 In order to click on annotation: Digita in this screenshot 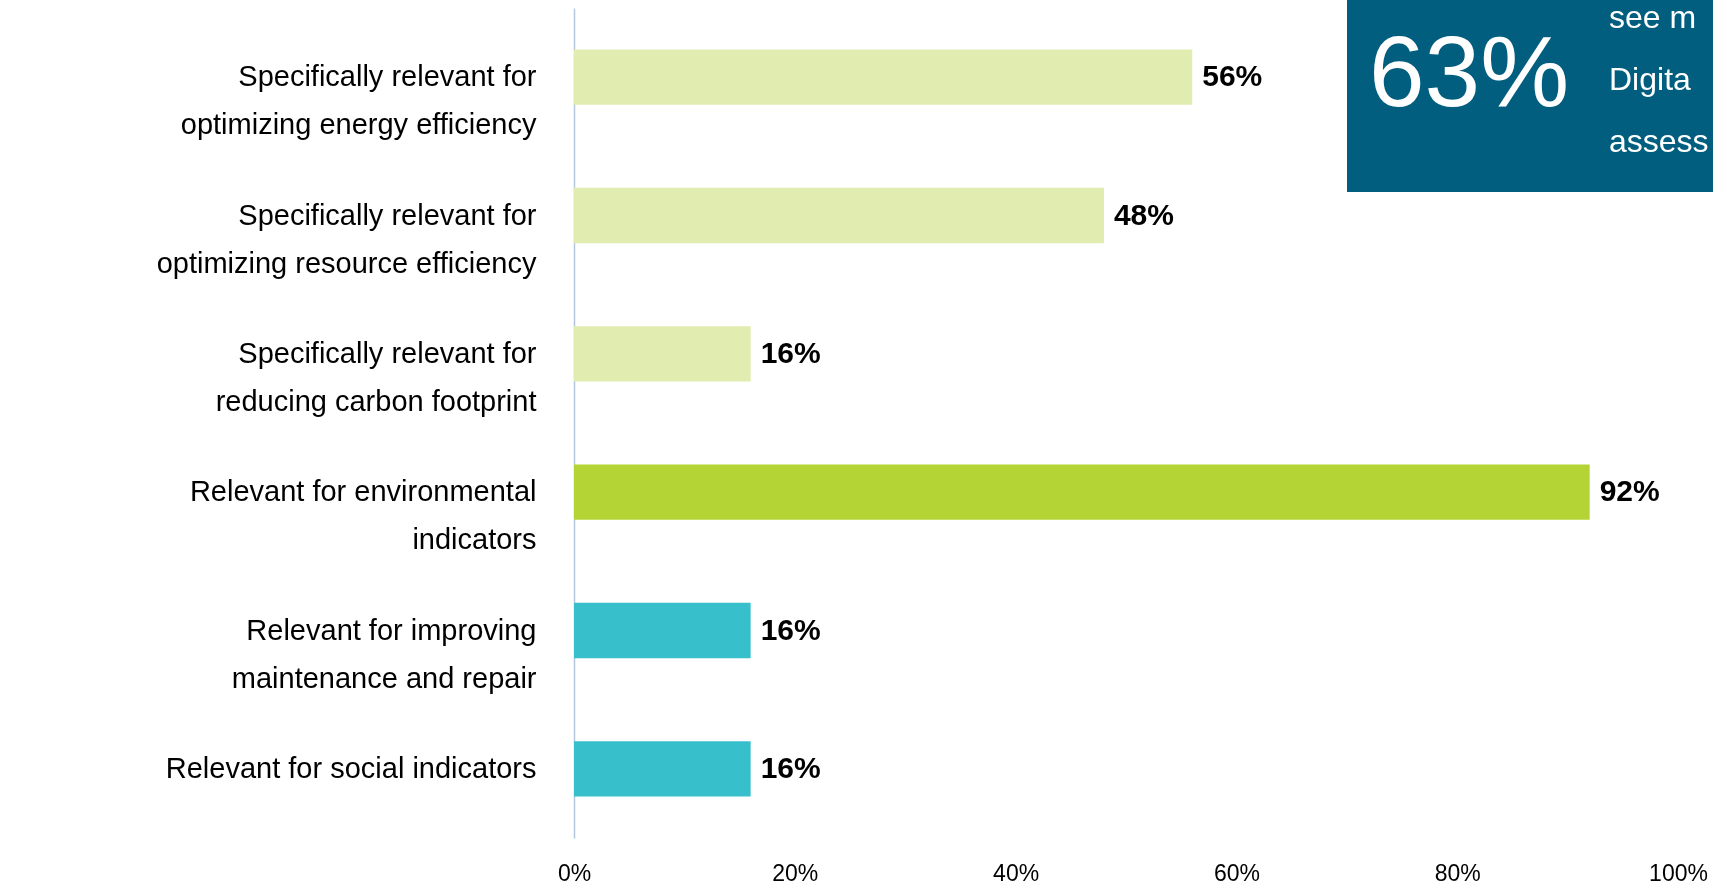, I will do `click(1650, 79)`.